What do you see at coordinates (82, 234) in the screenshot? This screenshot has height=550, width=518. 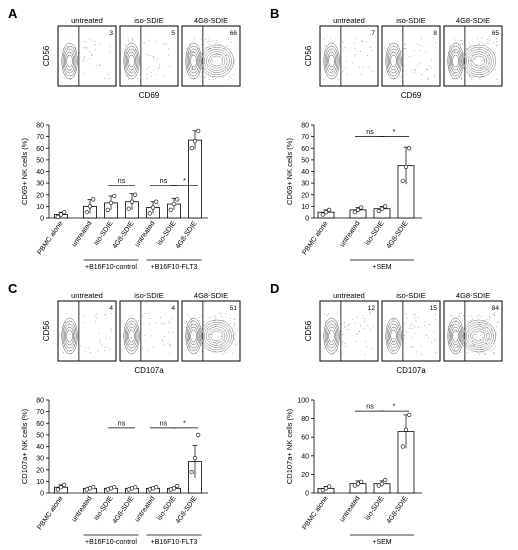 I see `category-label: untreated` at bounding box center [82, 234].